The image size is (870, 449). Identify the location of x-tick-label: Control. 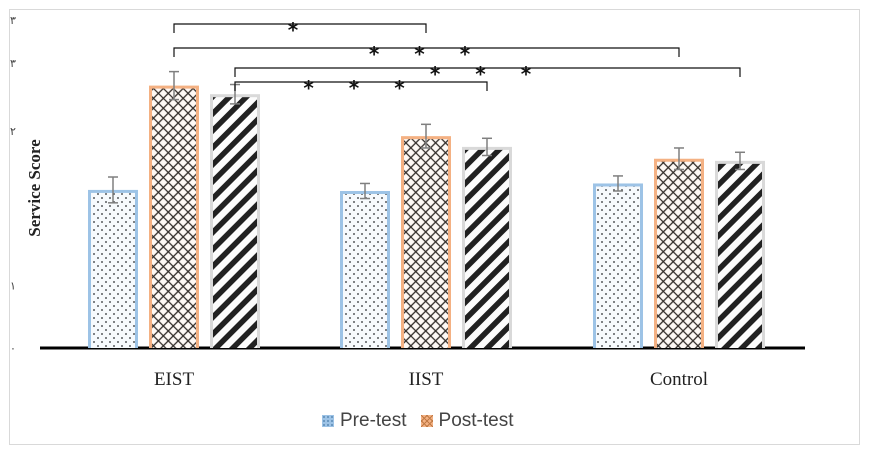
(679, 379).